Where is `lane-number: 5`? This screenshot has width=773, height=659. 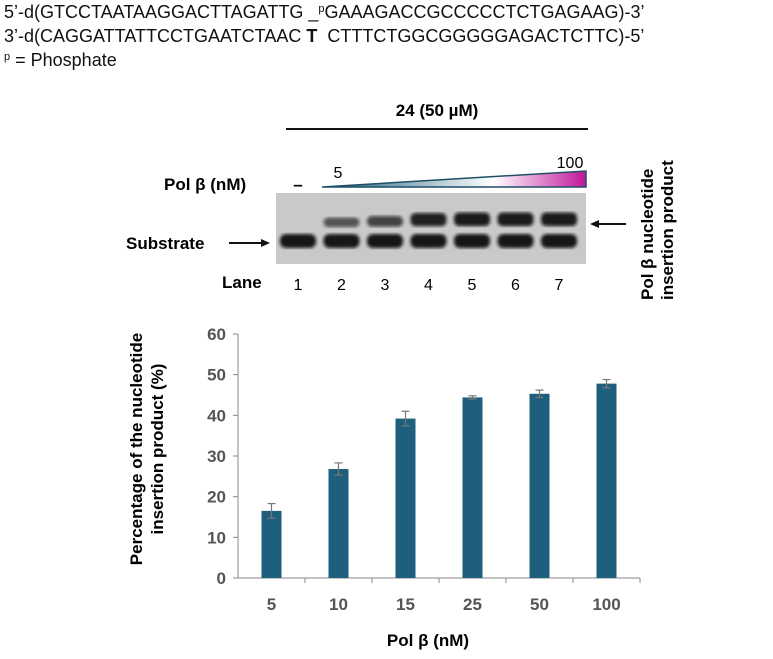 lane-number: 5 is located at coordinates (472, 285).